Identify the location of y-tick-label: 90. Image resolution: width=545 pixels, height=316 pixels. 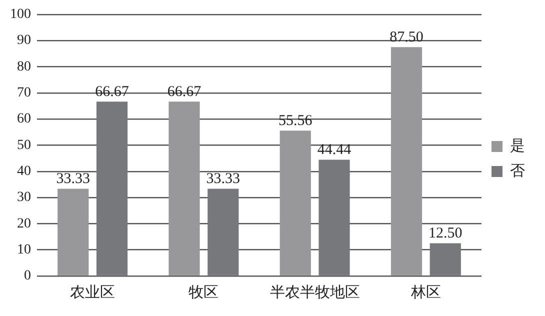
(24, 40).